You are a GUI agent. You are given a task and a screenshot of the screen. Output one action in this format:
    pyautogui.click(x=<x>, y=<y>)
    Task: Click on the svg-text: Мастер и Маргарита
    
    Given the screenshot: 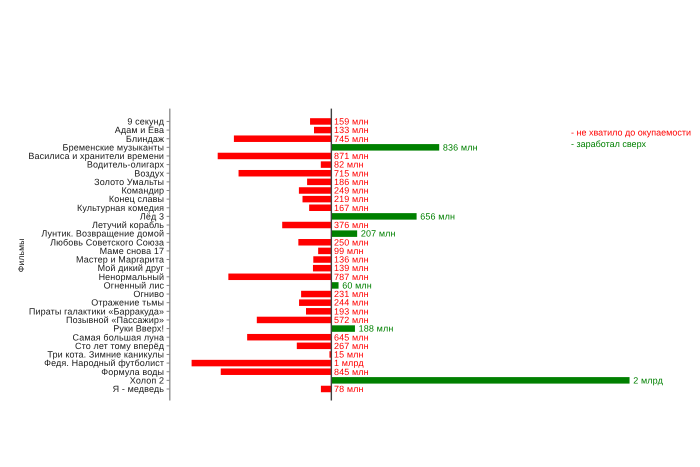 What is the action you would take?
    pyautogui.click(x=120, y=260)
    